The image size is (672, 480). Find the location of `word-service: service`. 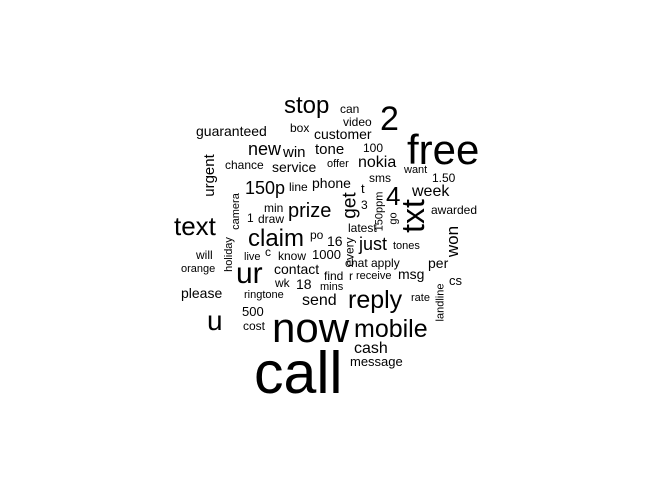

word-service: service is located at coordinates (294, 167).